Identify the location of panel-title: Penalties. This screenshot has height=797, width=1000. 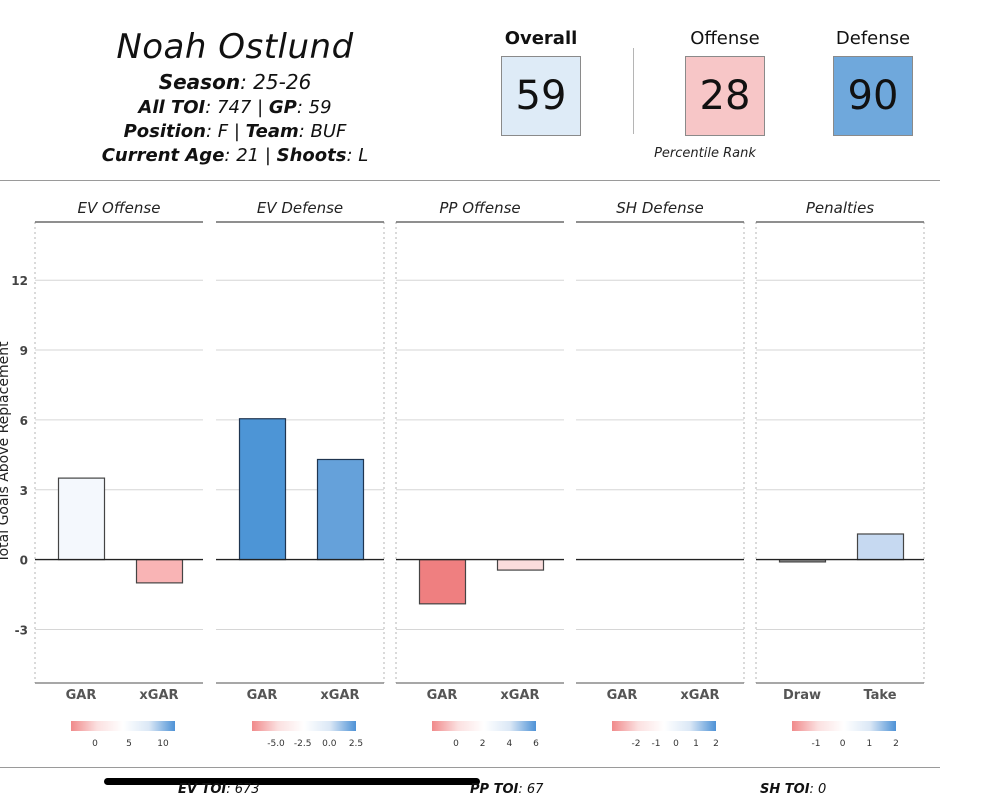
(840, 208).